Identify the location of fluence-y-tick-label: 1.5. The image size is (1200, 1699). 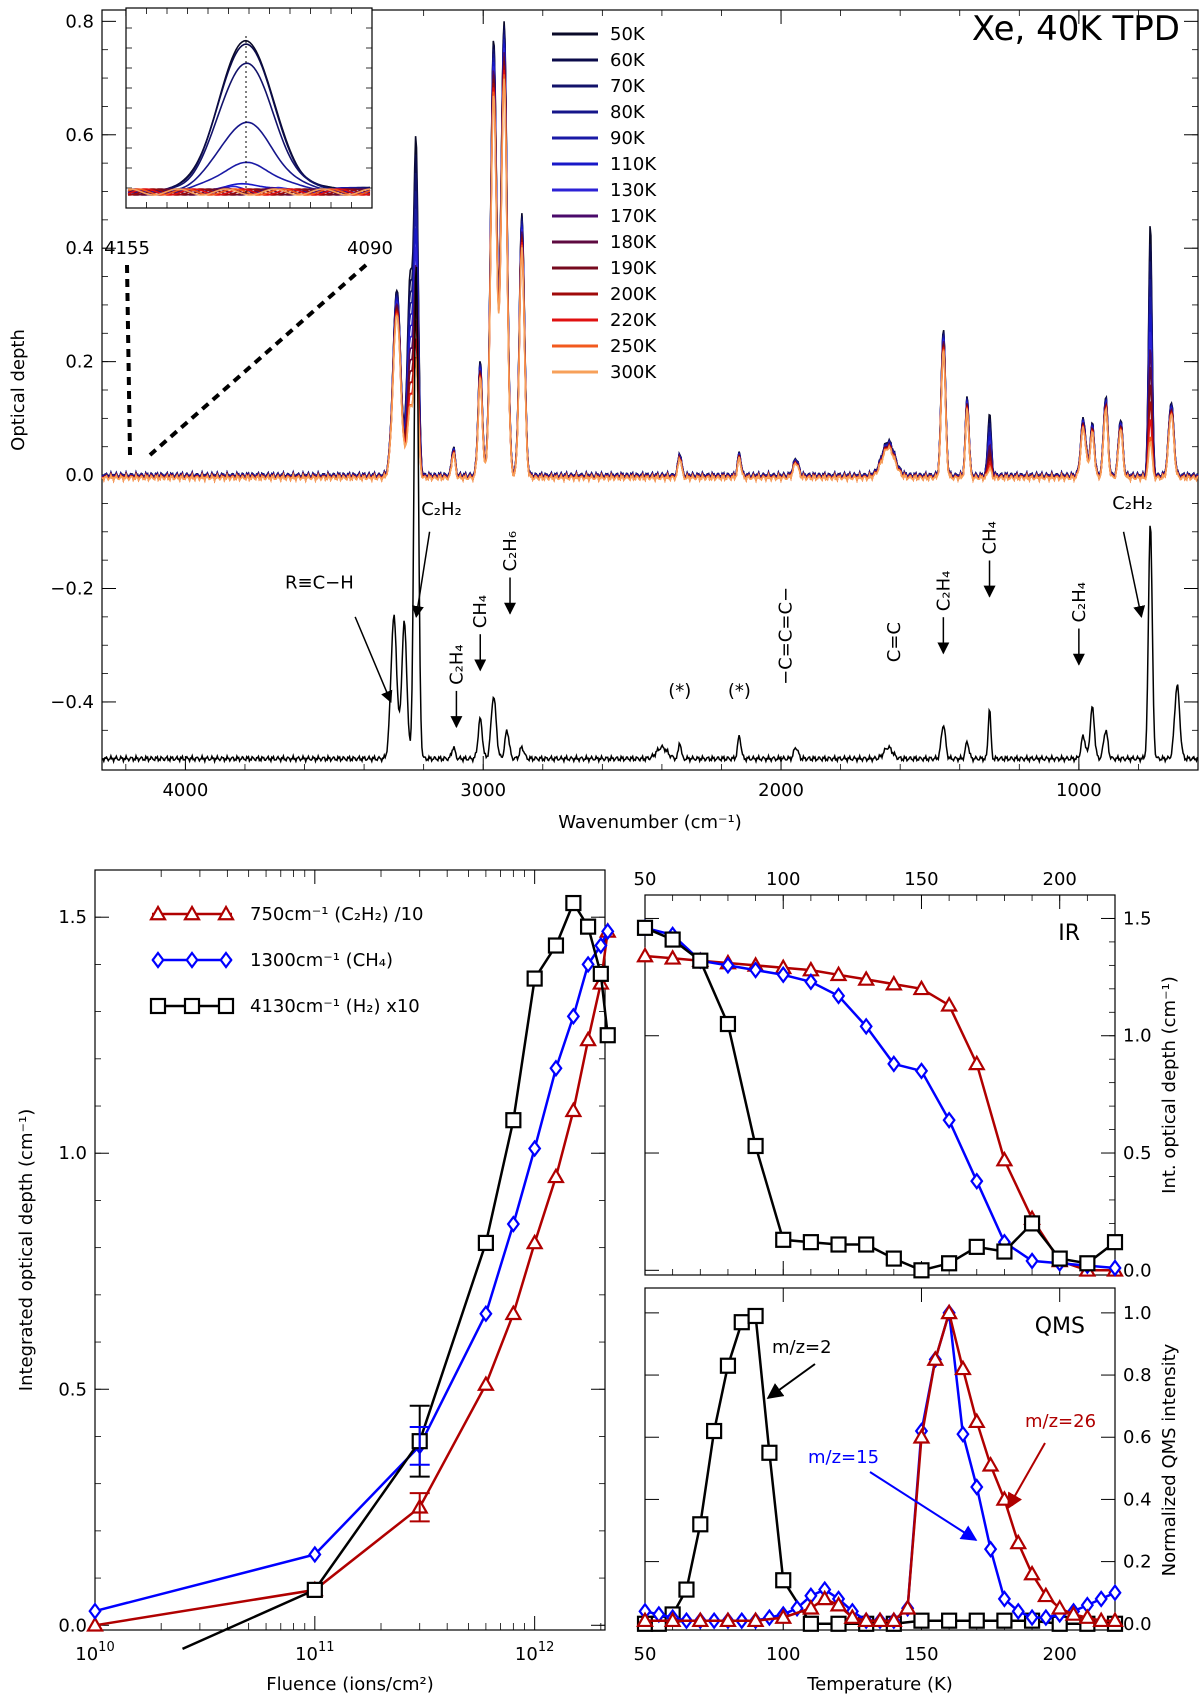
(72, 917).